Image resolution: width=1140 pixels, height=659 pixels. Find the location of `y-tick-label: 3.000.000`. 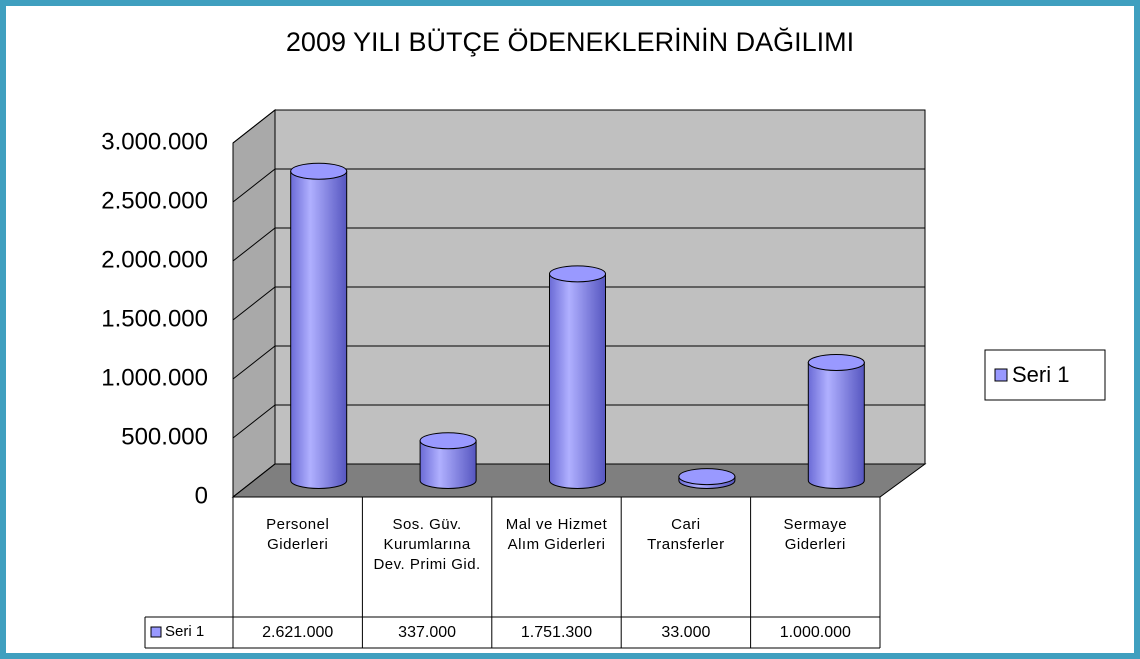

y-tick-label: 3.000.000 is located at coordinates (154, 141).